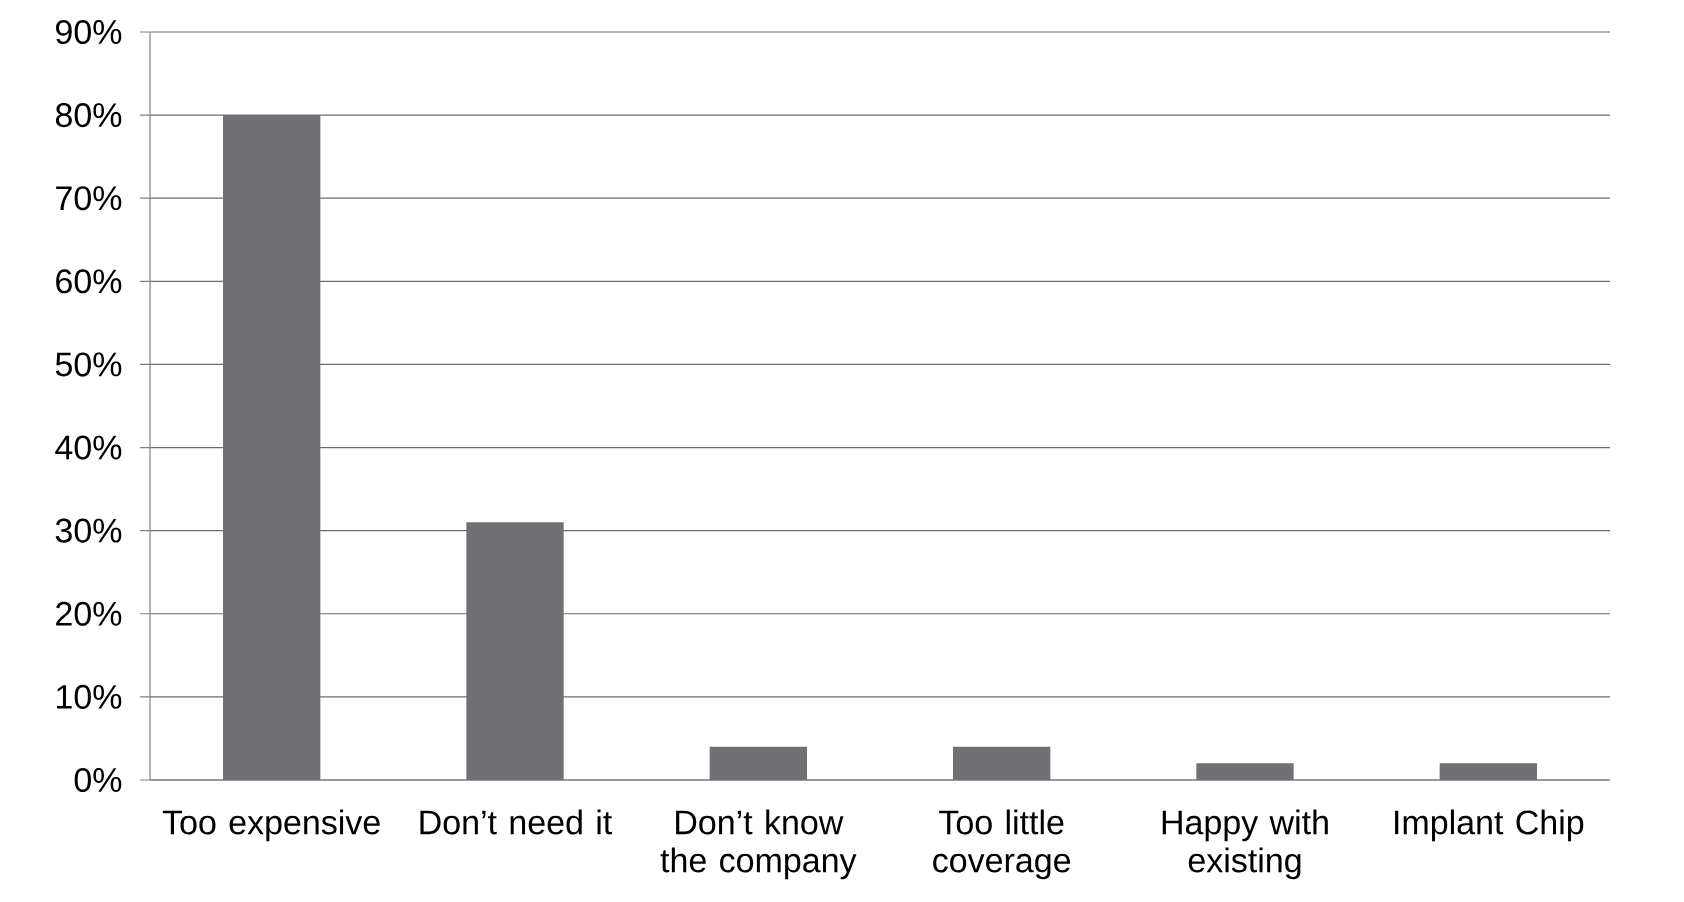 Image resolution: width=1684 pixels, height=902 pixels. Describe the element at coordinates (88, 530) in the screenshot. I see `y-tick-label: 30%` at that location.